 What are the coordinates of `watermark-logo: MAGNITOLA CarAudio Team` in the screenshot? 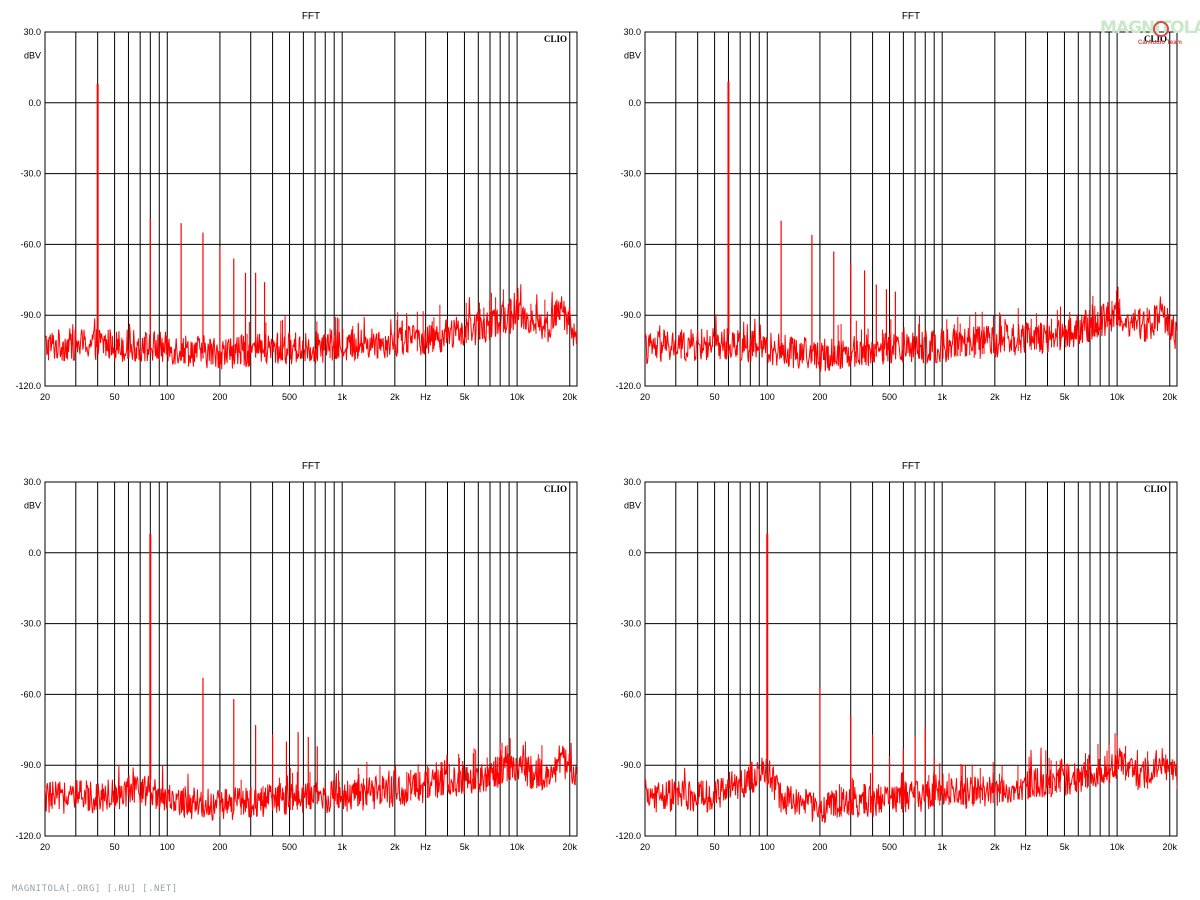 It's located at (1150, 34).